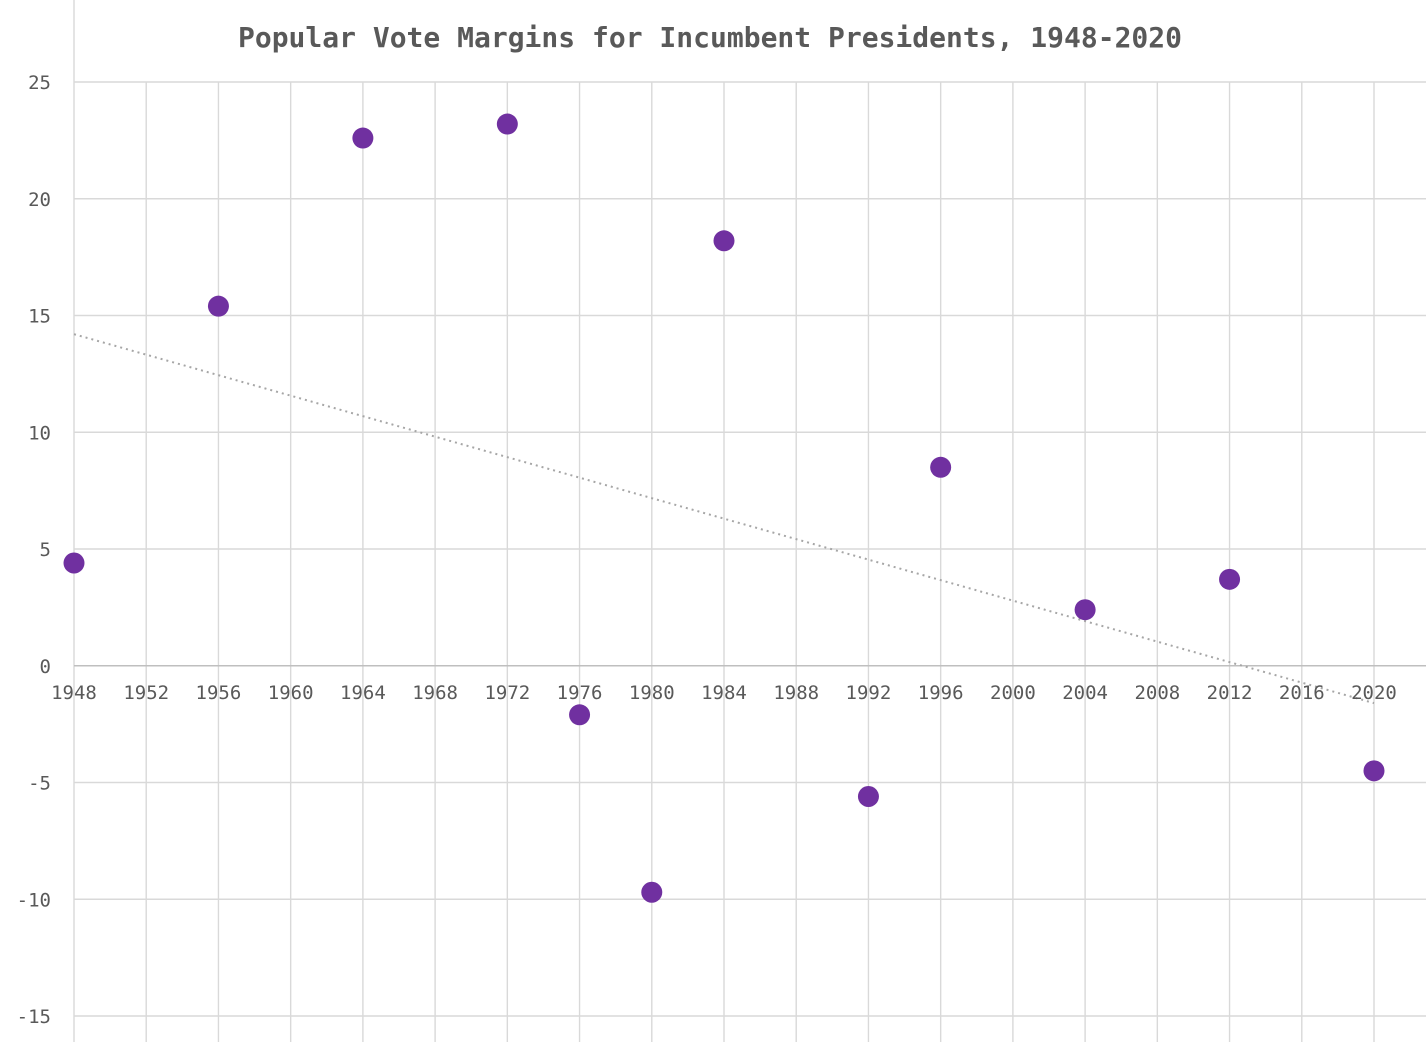 This screenshot has height=1042, width=1426. What do you see at coordinates (796, 693) in the screenshot?
I see `x-tick-label: 1988` at bounding box center [796, 693].